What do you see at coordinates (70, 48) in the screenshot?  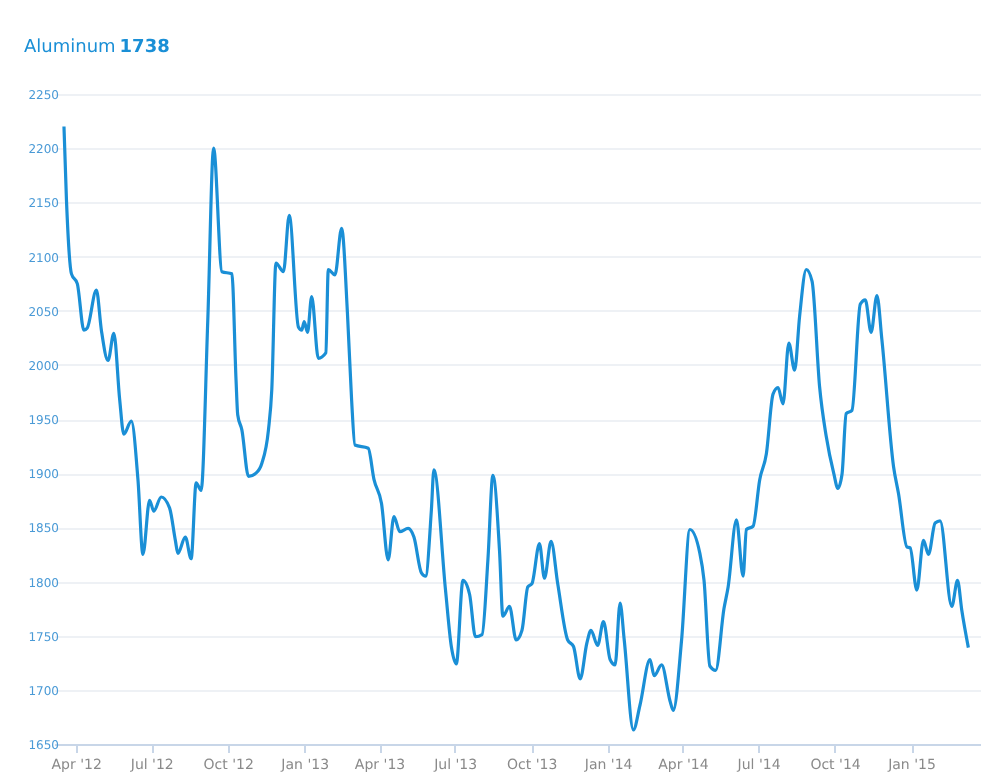 I see `chart-title: Aluminum` at bounding box center [70, 48].